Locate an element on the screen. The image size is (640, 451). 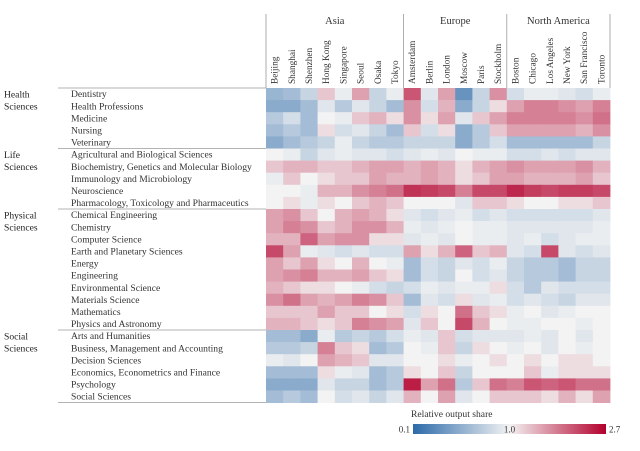
row-label: Decision Sciences is located at coordinates (106, 360).